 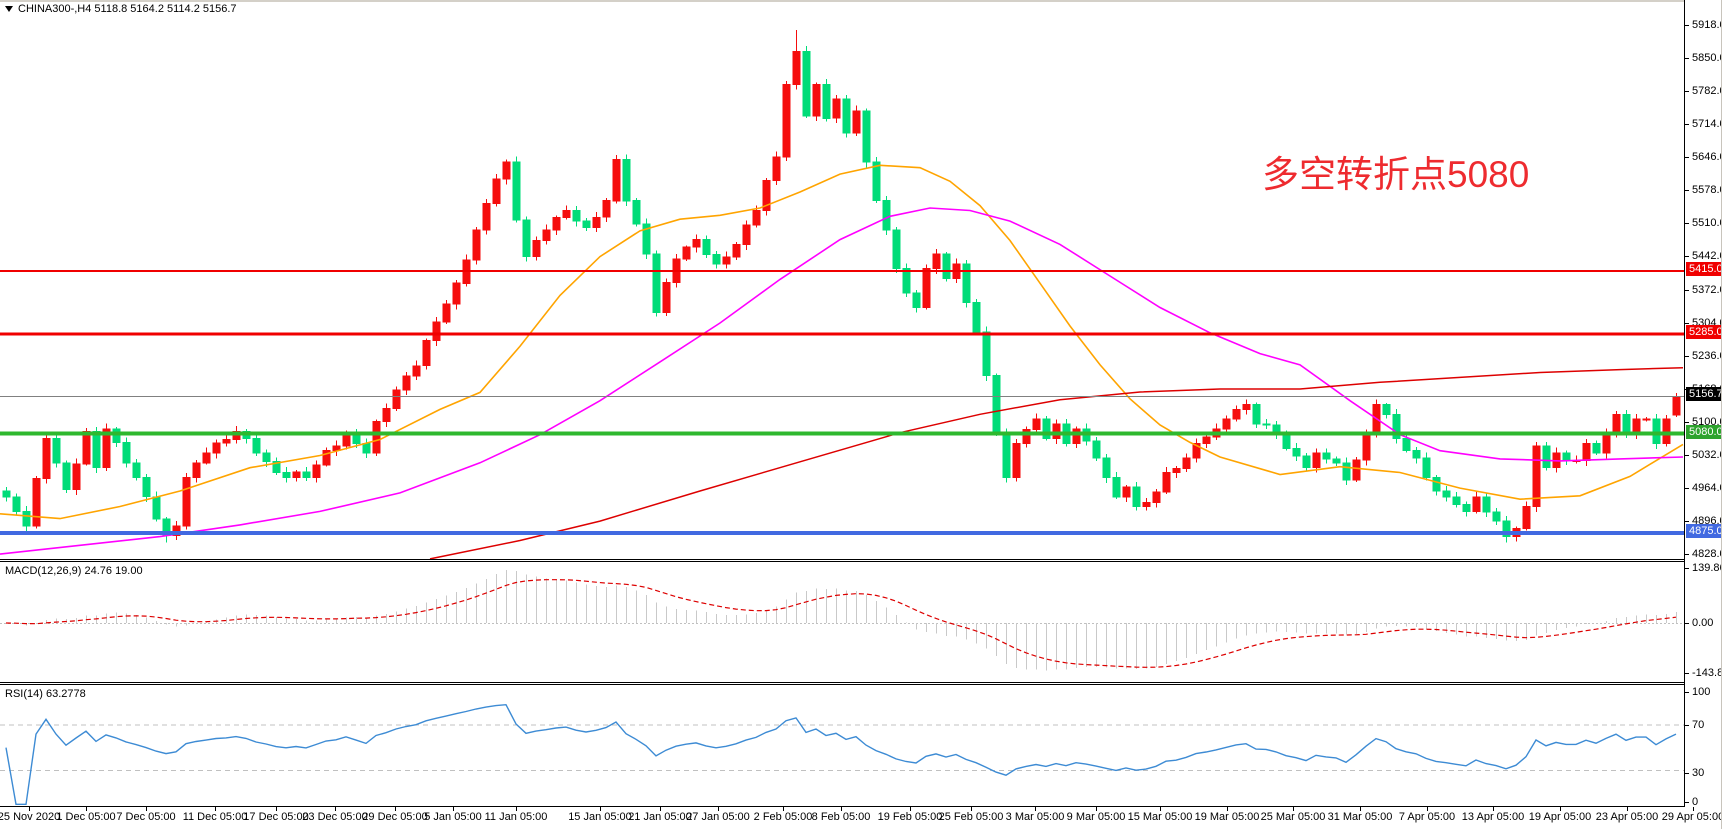 I want to click on macd-signal-line, so click(x=841, y=623).